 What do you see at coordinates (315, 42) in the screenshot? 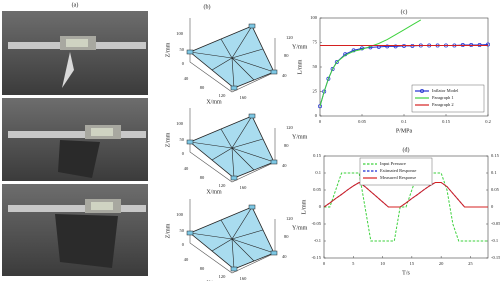
I see `y-tick-label: 75` at bounding box center [315, 42].